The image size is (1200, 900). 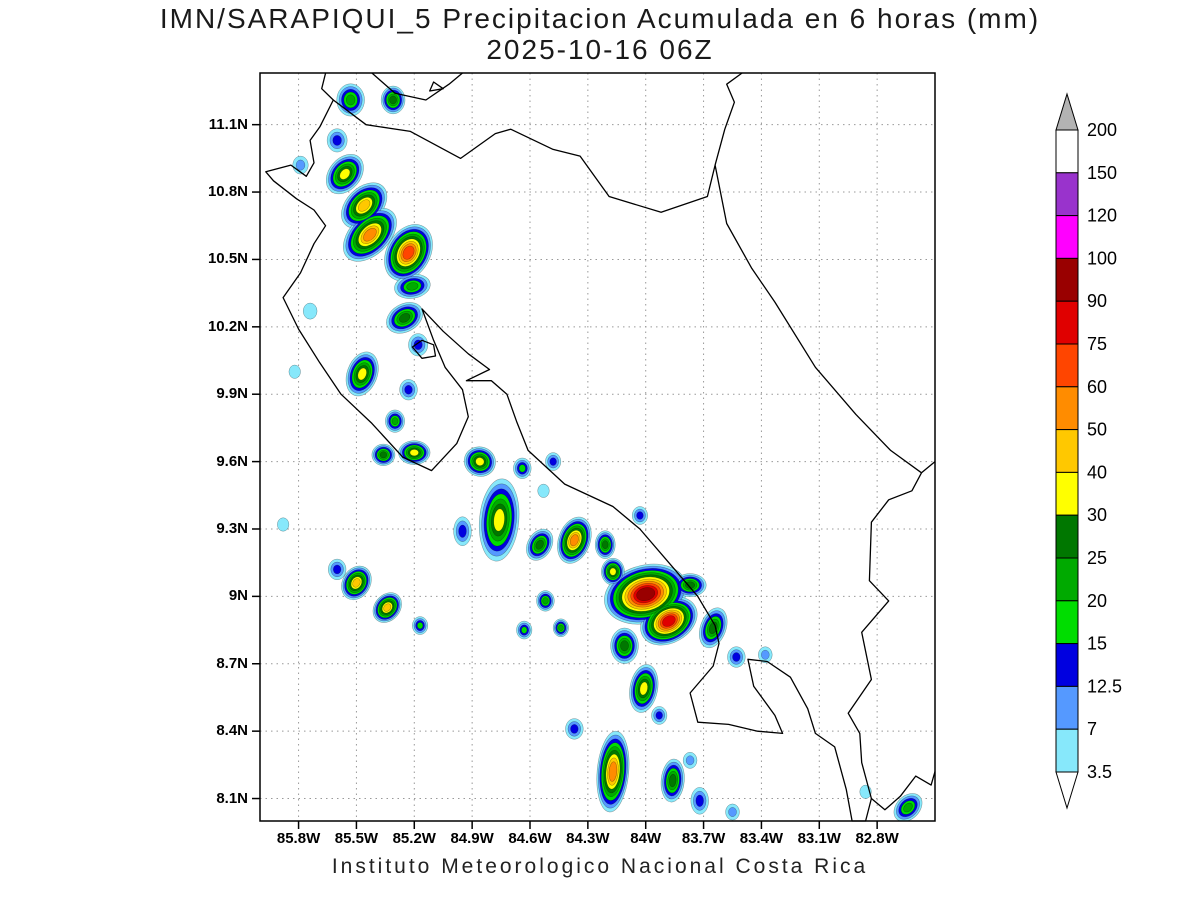 I want to click on colorbar: 200 150 120 100 90 75 60 50 40 30 25 20 15 12.5 7 3.5, so click(x=1088, y=451).